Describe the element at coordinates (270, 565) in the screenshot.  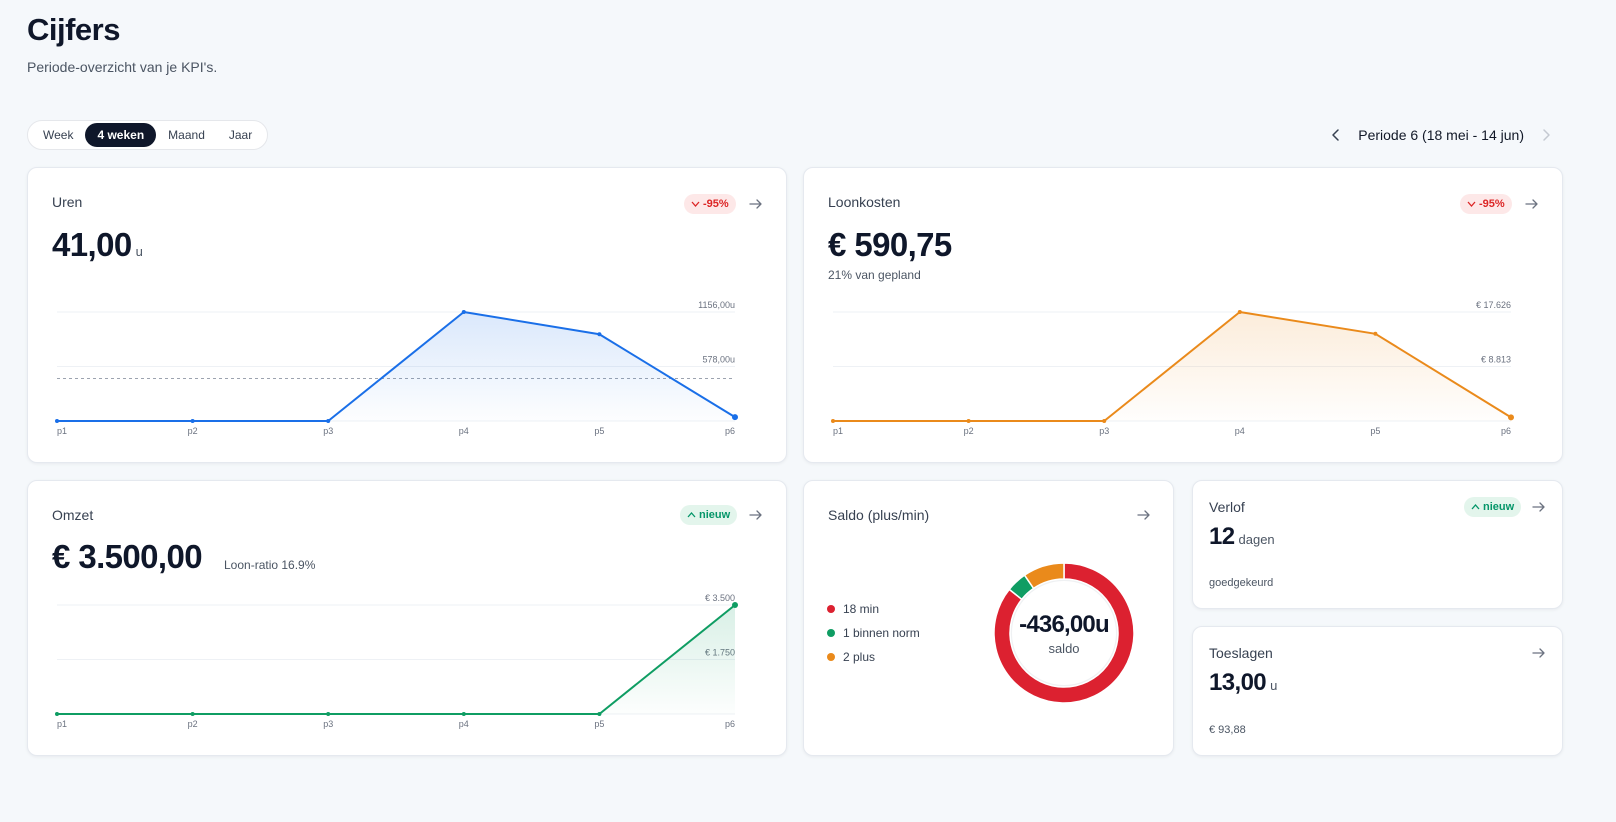
I see `kpi-subtext: Loon-ratio 16.9%` at that location.